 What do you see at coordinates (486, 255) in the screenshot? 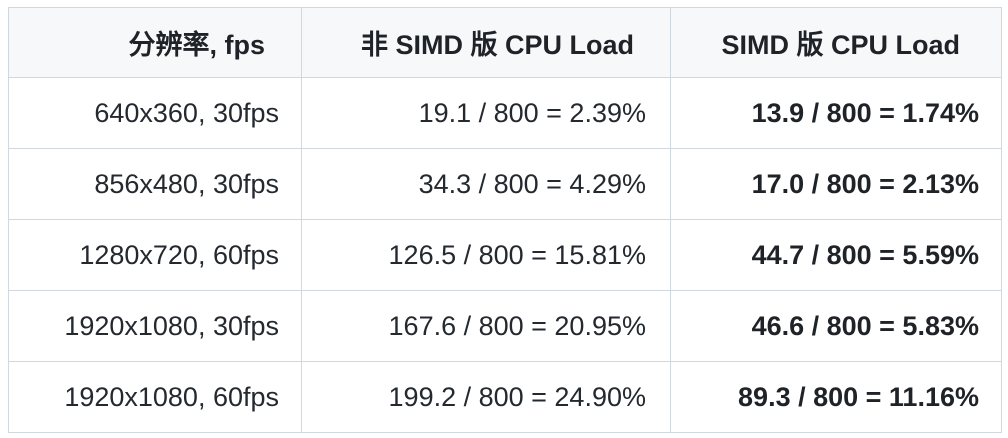
I see `cell-non-simd-load: 126.5 / 800 = 15.81%` at bounding box center [486, 255].